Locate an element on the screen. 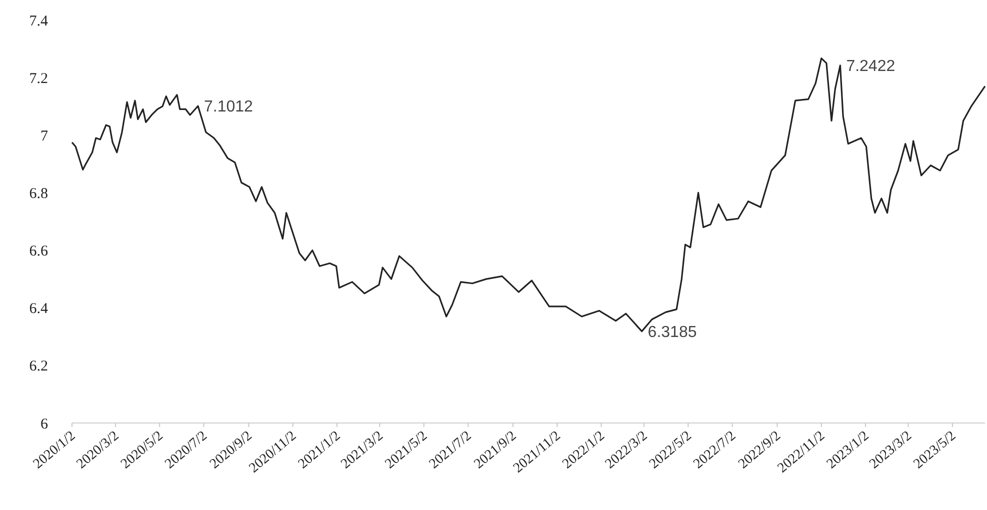 The image size is (987, 510). y-tick-label: 6.8 is located at coordinates (38, 194).